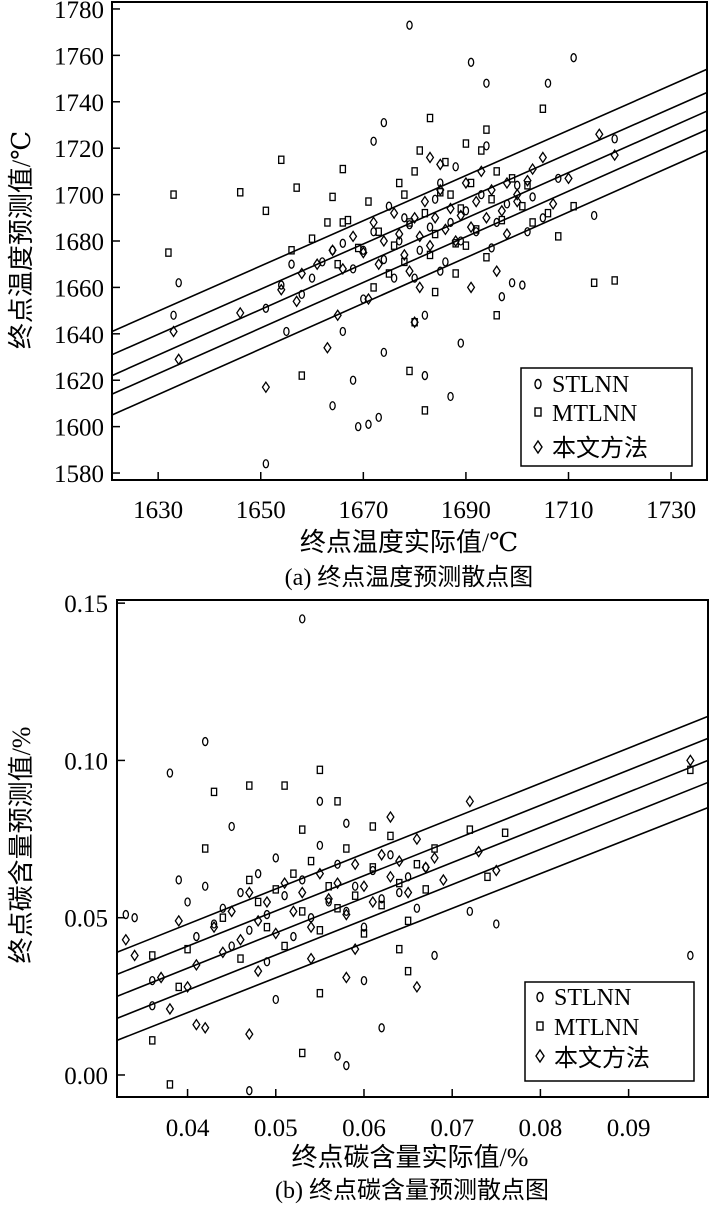 The width and height of the screenshot is (711, 1207). What do you see at coordinates (538, 412) in the screenshot?
I see `a-legend-marker-mtlnn` at bounding box center [538, 412].